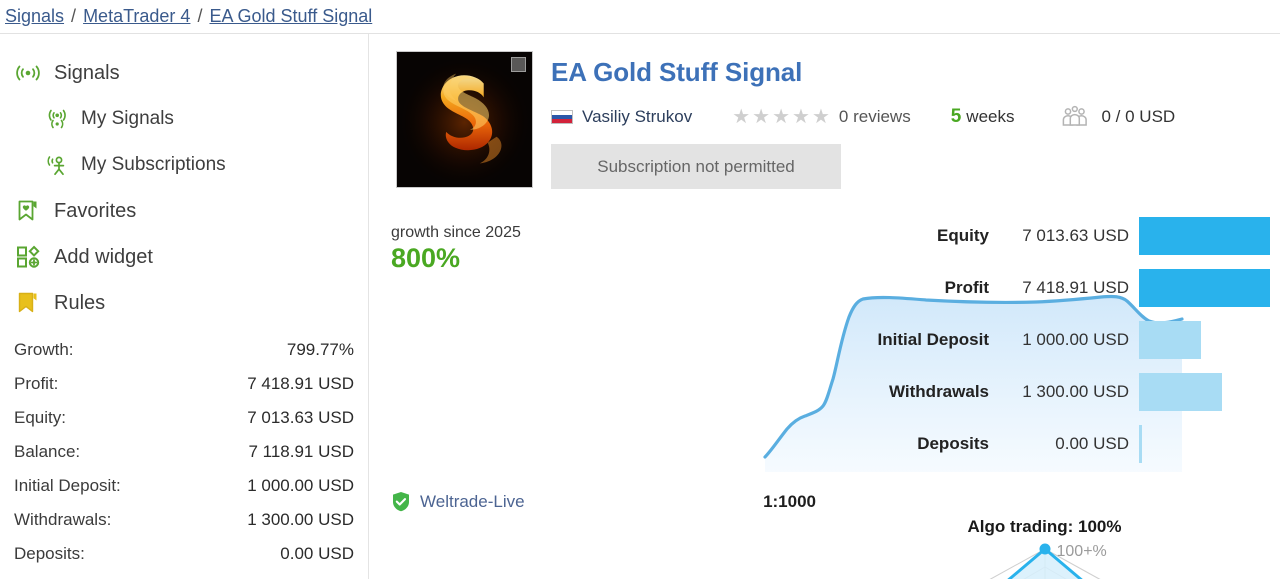  I want to click on column-divider, so click(368, 306).